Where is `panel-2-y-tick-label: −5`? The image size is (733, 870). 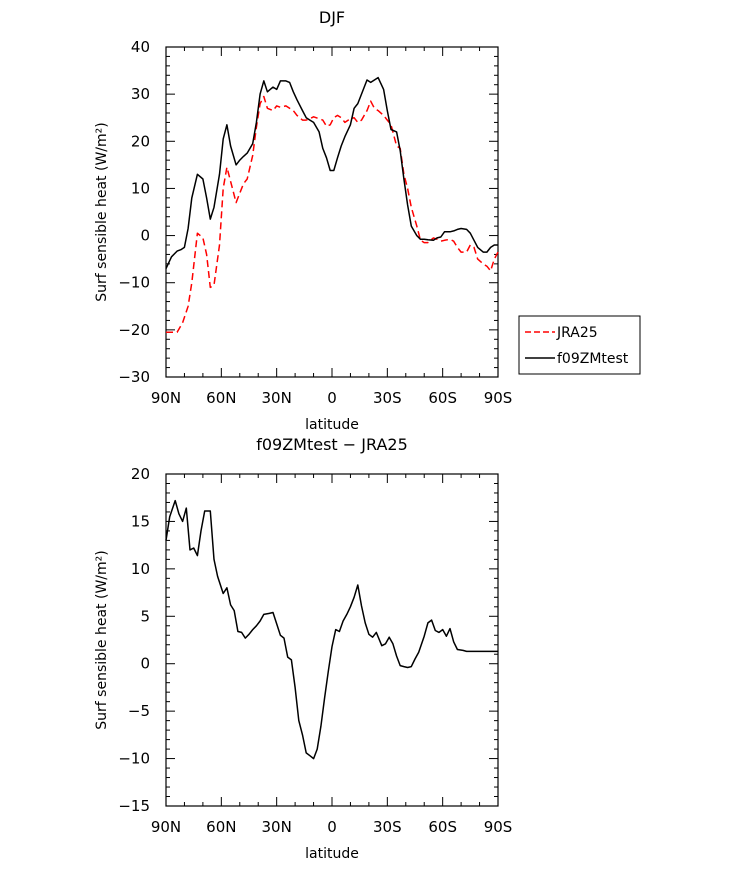
panel-2-y-tick-label: −5 is located at coordinates (139, 711).